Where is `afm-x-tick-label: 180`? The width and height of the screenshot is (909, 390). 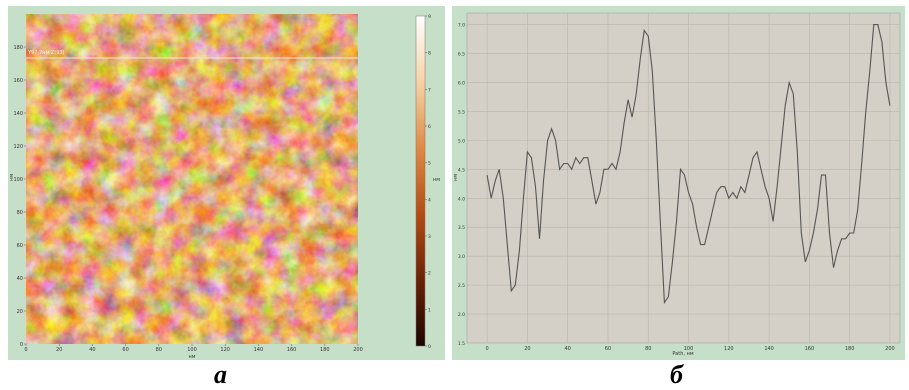
afm-x-tick-label: 180 is located at coordinates (325, 350).